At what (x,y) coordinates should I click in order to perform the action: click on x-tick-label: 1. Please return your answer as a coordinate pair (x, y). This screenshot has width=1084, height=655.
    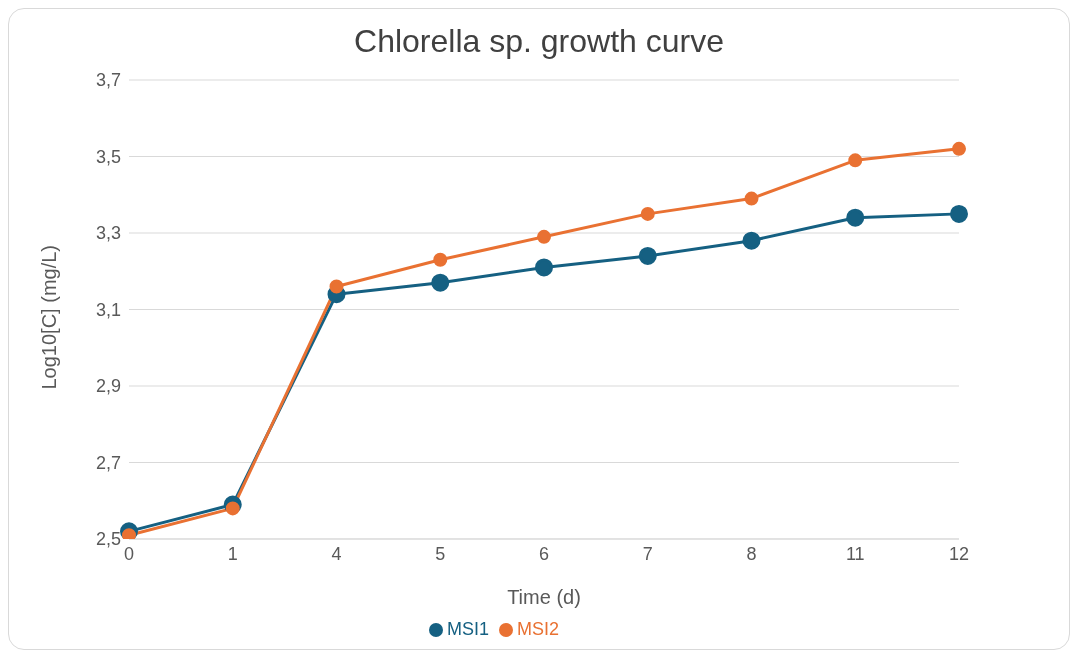
    Looking at the image, I should click on (232, 553).